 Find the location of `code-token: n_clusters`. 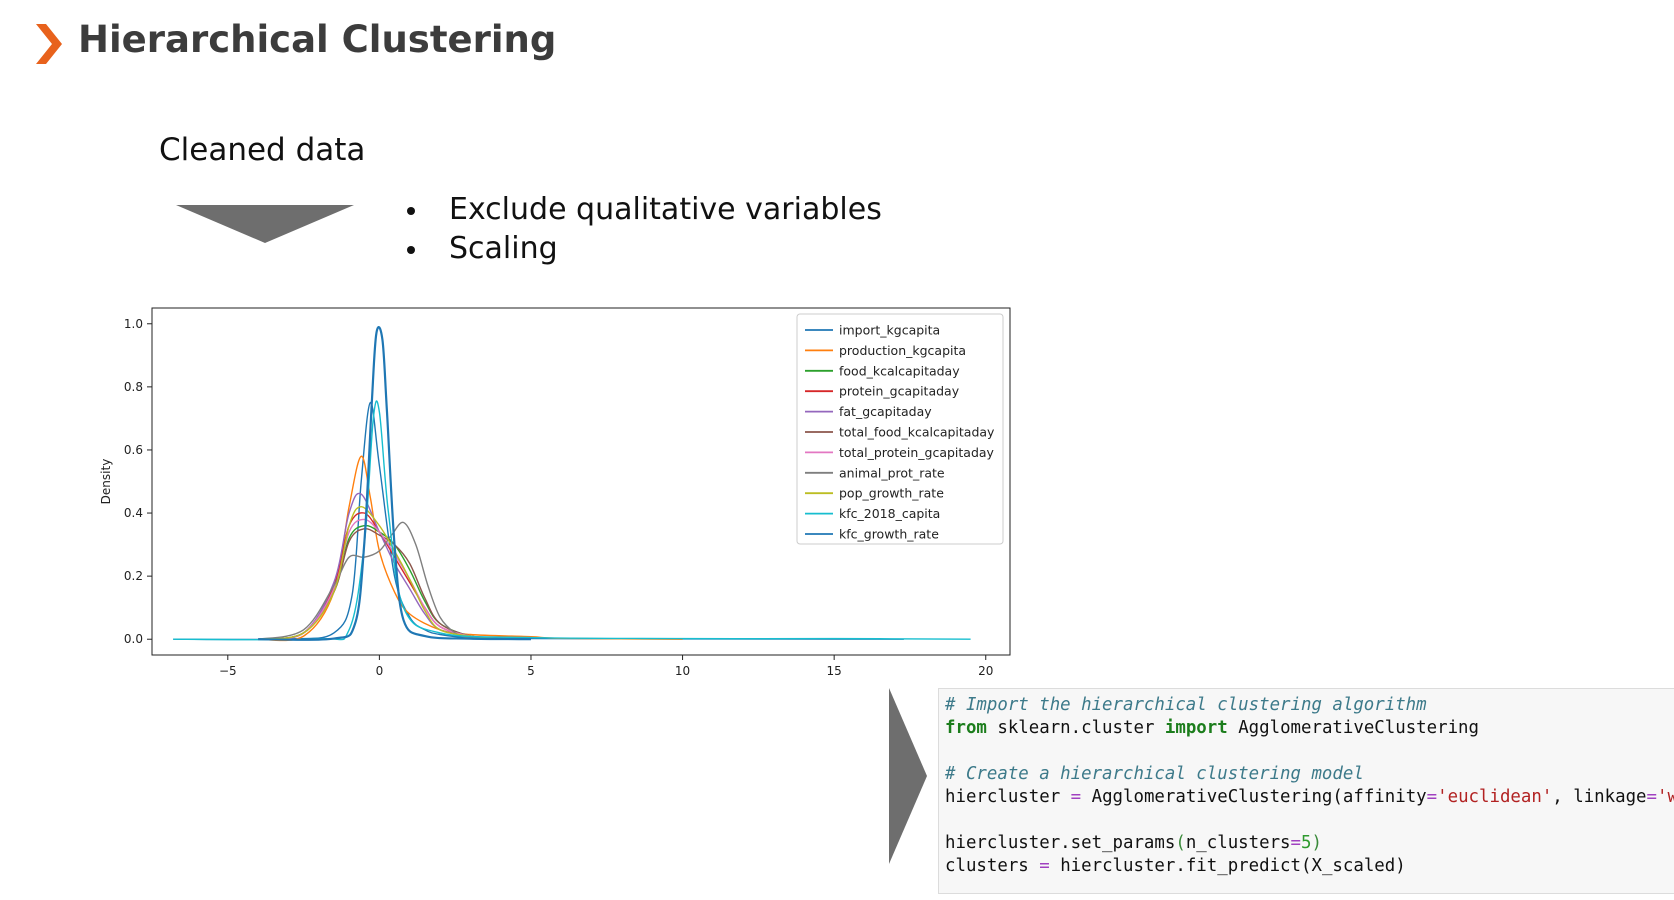

code-token: n_clusters is located at coordinates (1238, 843).